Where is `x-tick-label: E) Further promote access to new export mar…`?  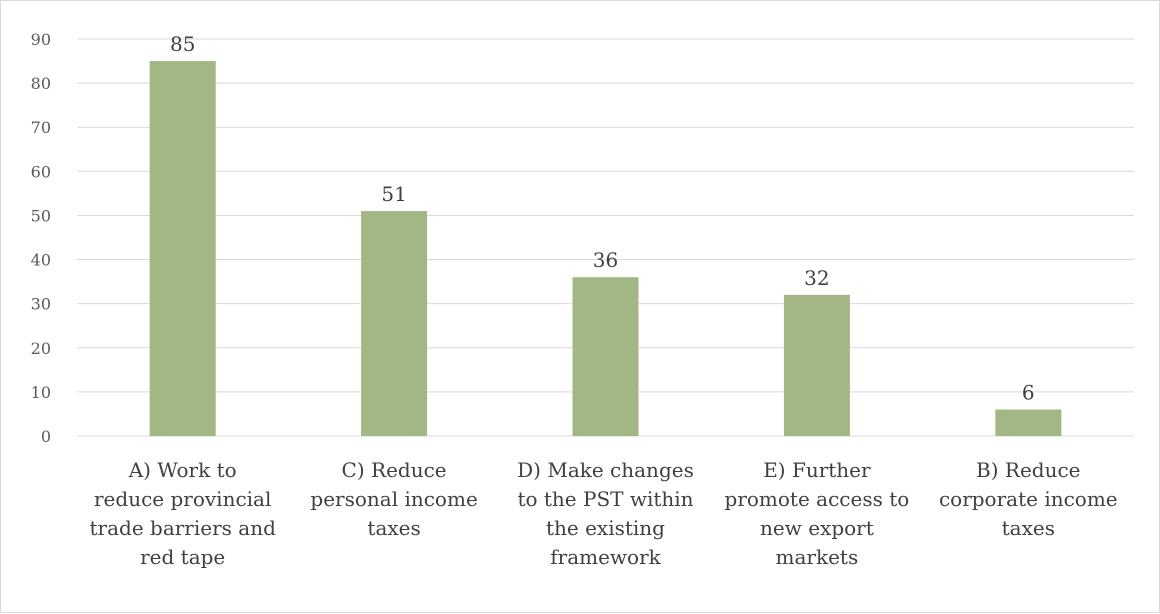 x-tick-label: E) Further promote access to new export mar… is located at coordinates (817, 513).